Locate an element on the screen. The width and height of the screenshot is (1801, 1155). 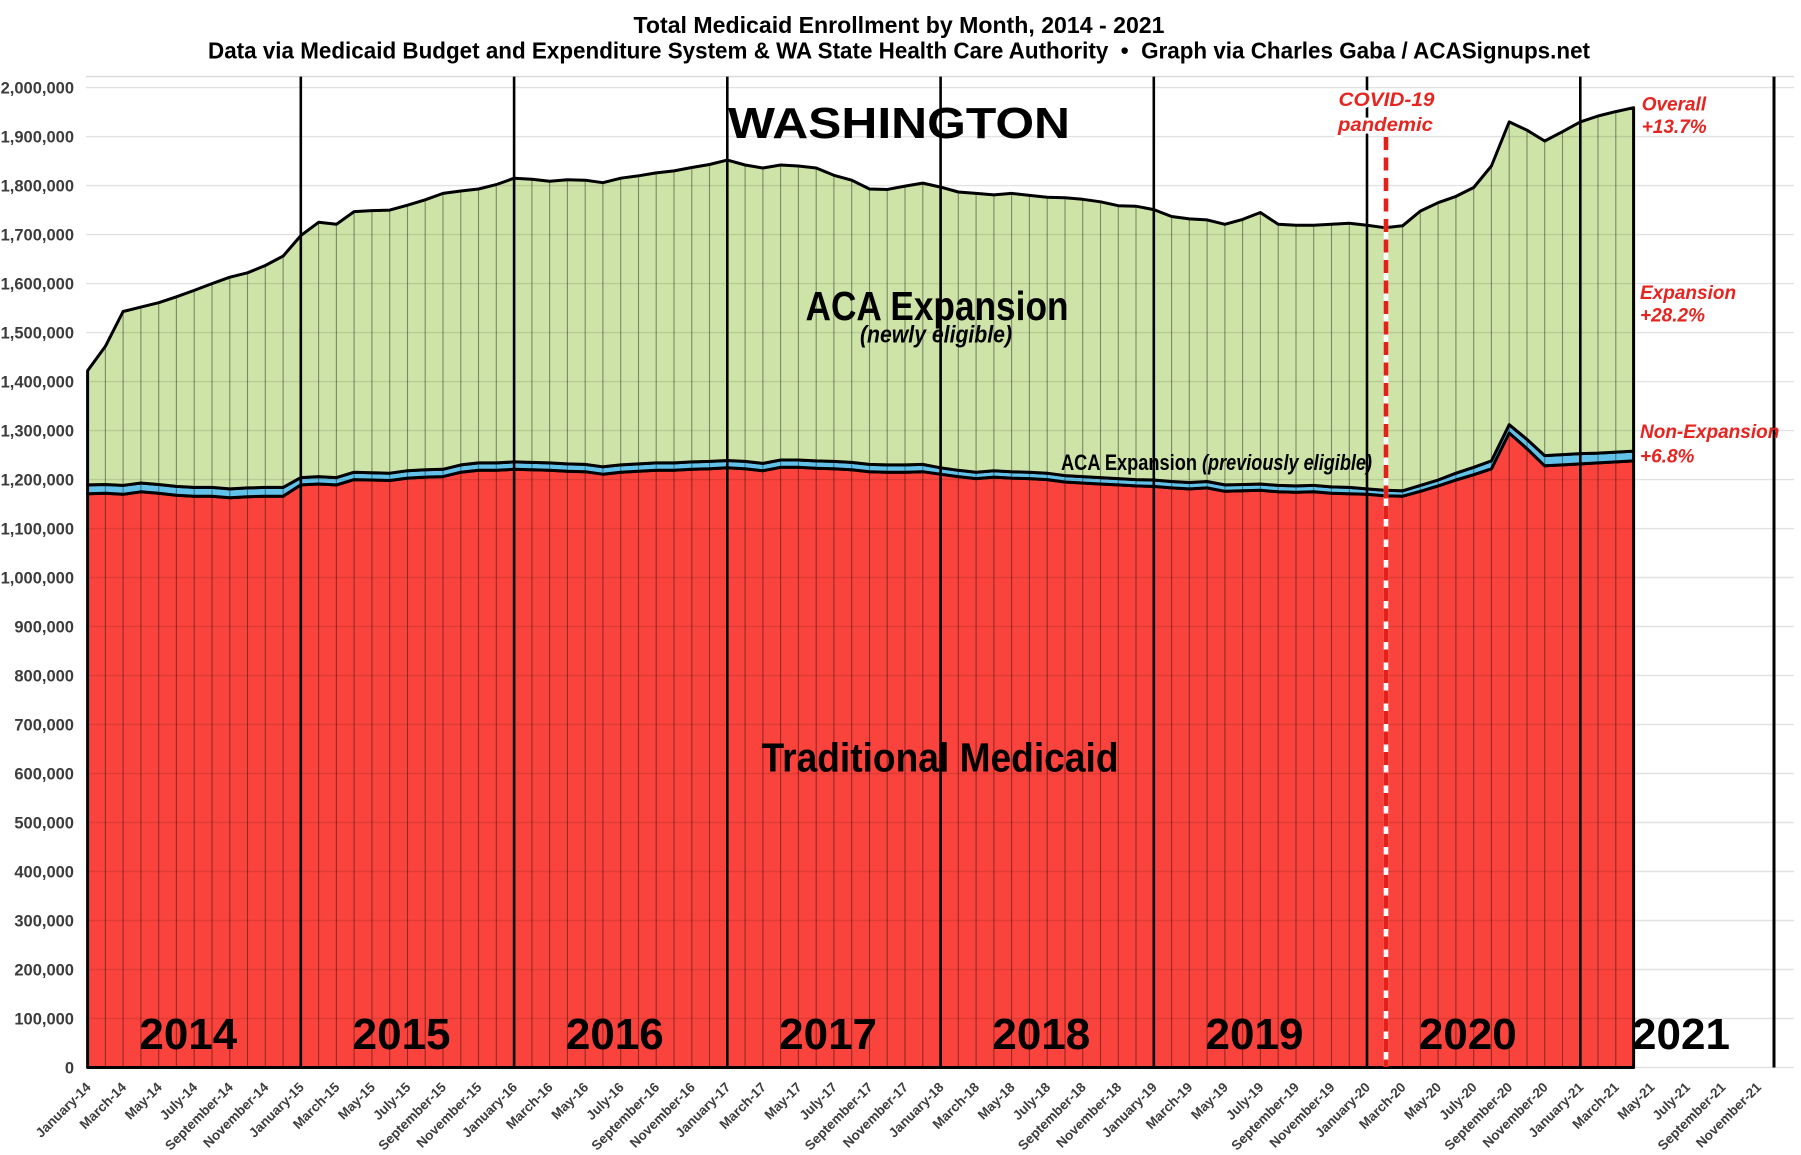
svg-text: 2014 is located at coordinates (188, 1034).